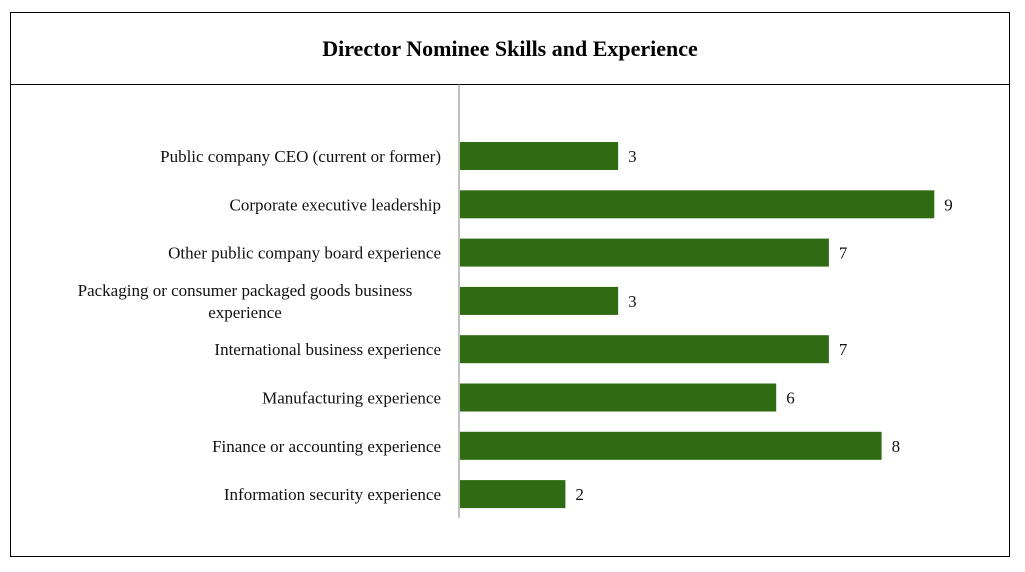  Describe the element at coordinates (948, 204) in the screenshot. I see `value-label-1: 9` at that location.